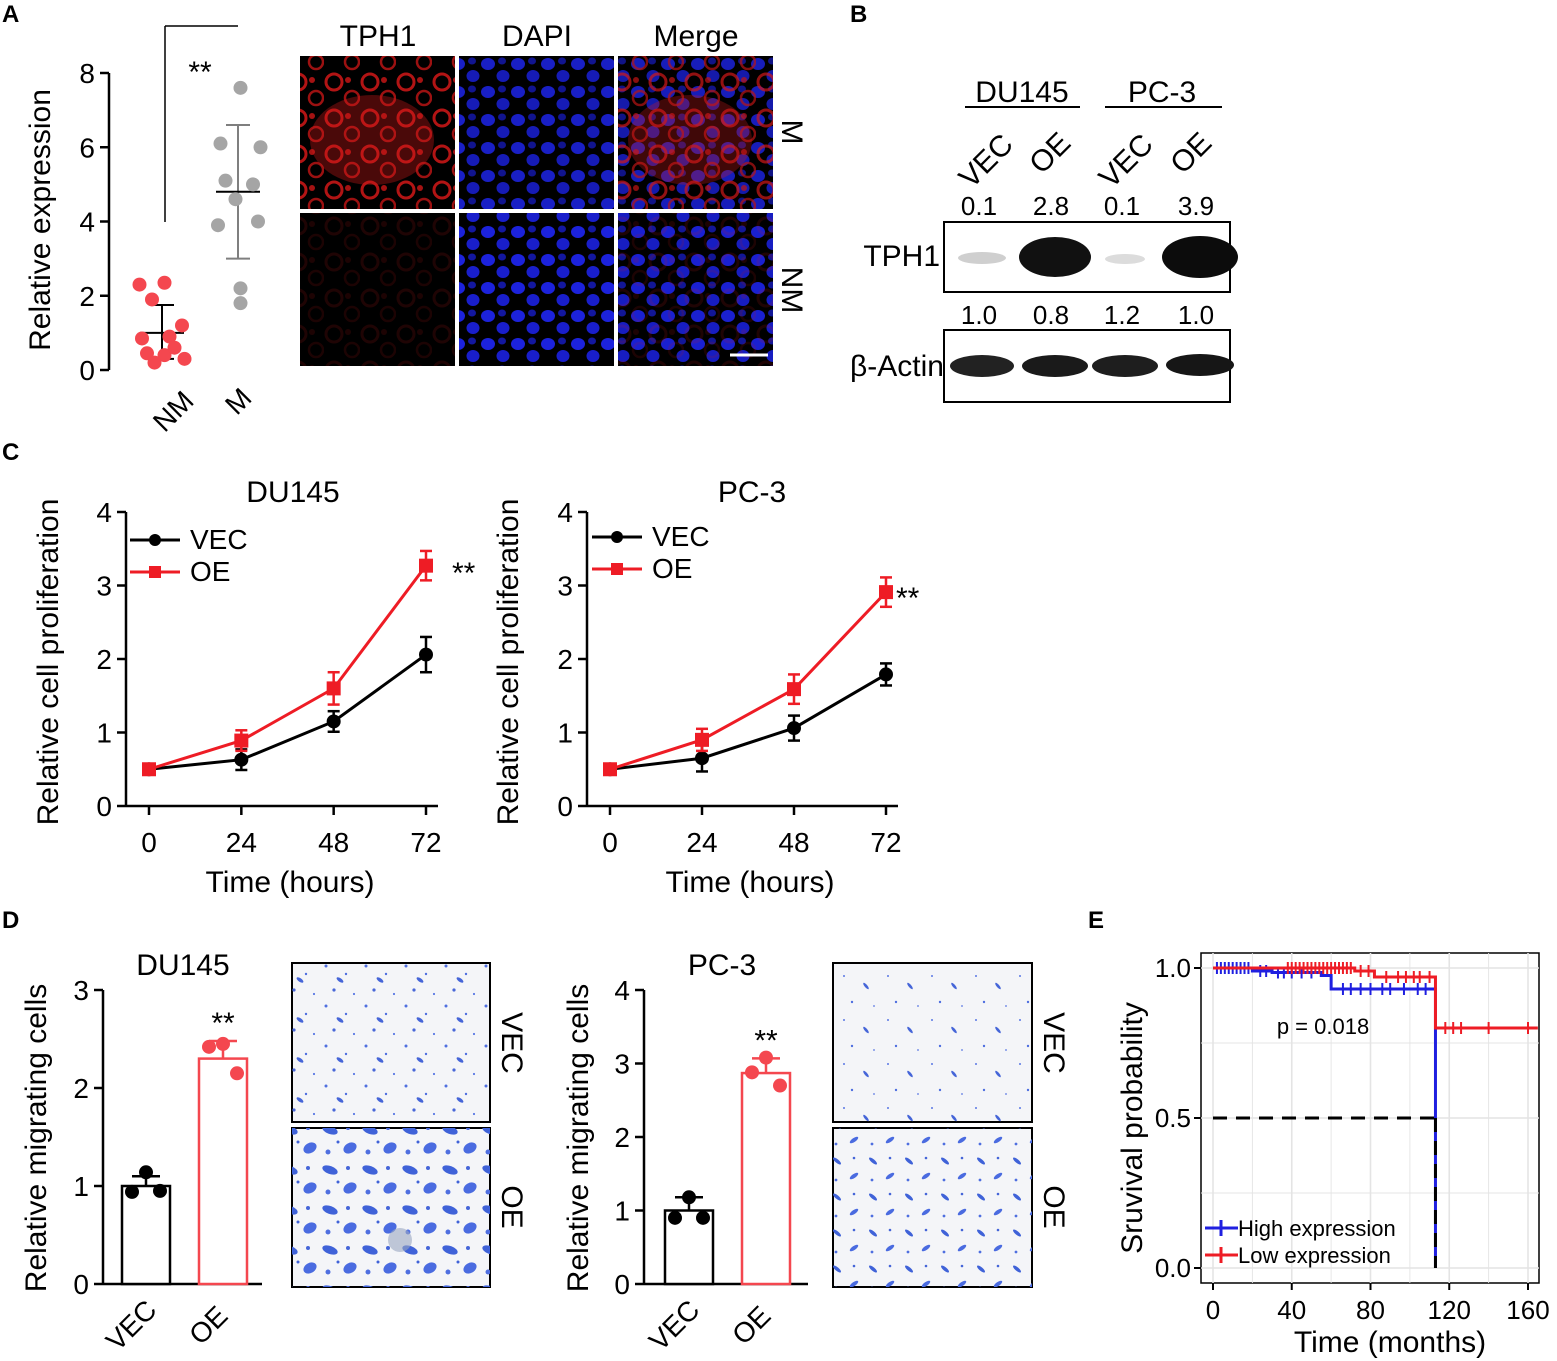  Describe the element at coordinates (578, 1138) in the screenshot. I see `panel-d-pc3-ylabel: Relative migrating cells` at that location.